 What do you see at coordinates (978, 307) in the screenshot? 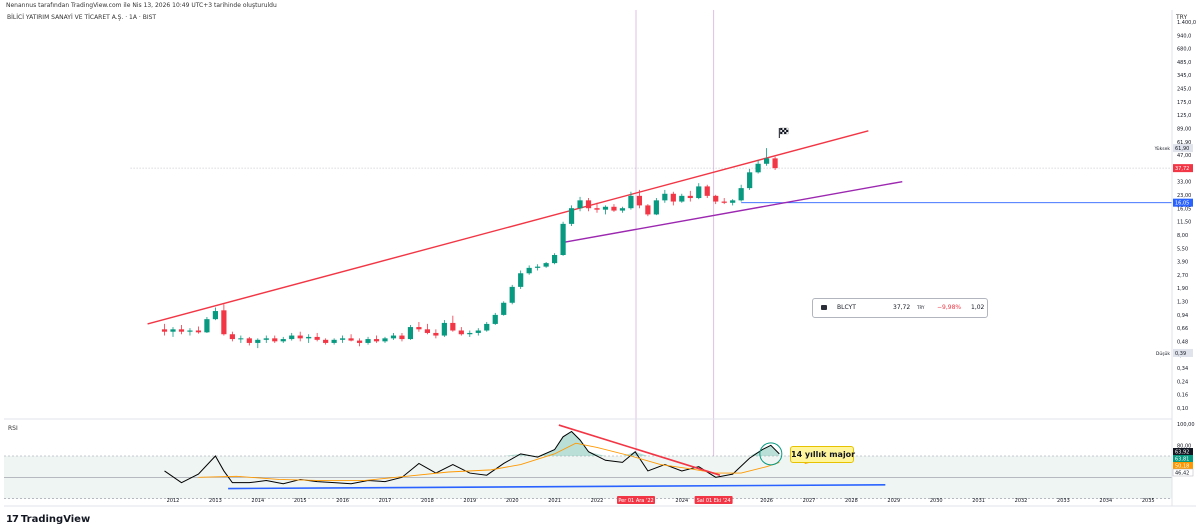
I see `quote-volume: 1,02` at bounding box center [978, 307].